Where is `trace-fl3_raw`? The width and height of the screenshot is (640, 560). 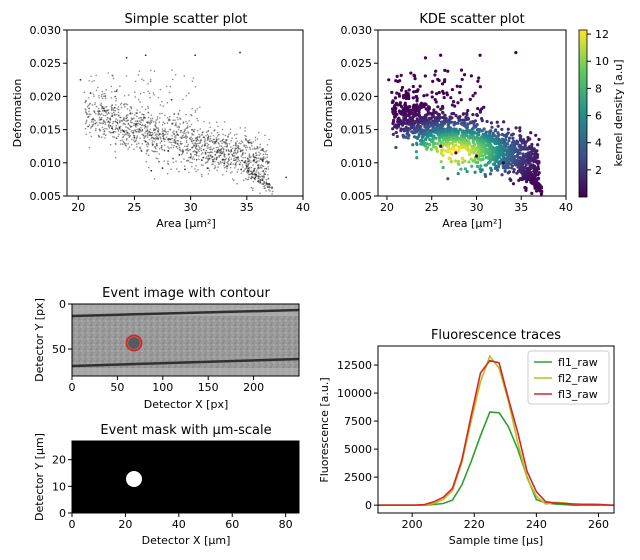
trace-fl3_raw is located at coordinates (496, 432).